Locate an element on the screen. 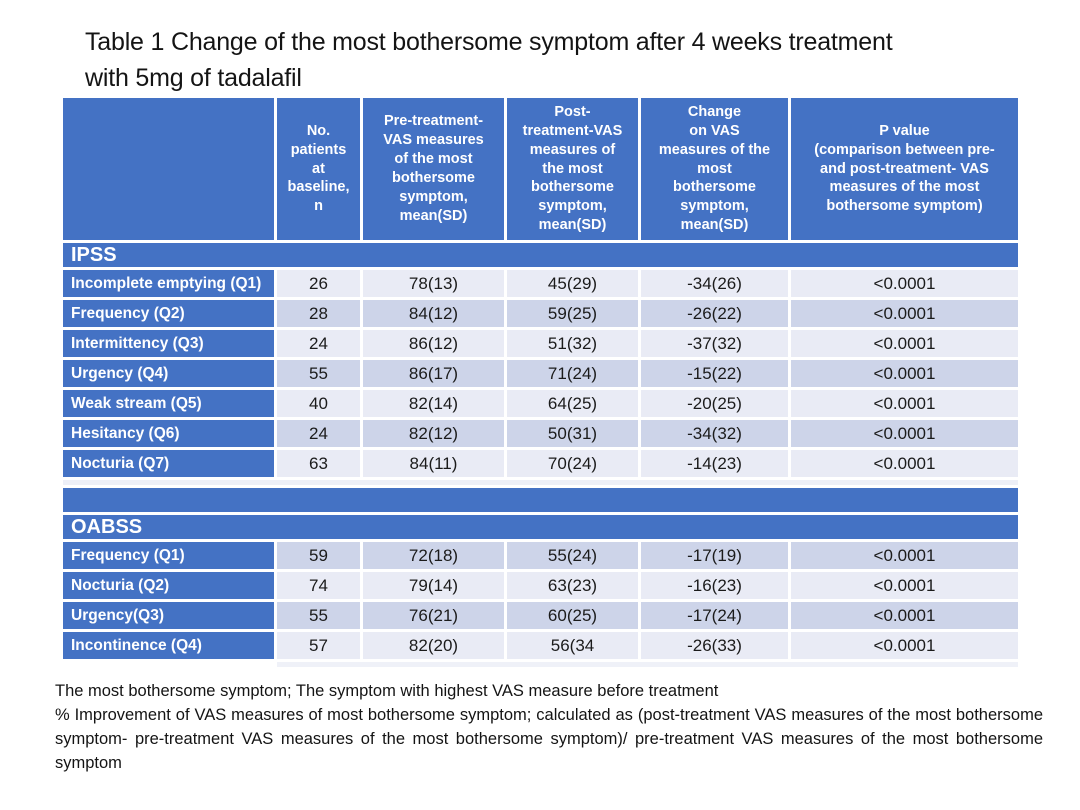 The image size is (1080, 810). cell-pre: 84(12) is located at coordinates (435, 315).